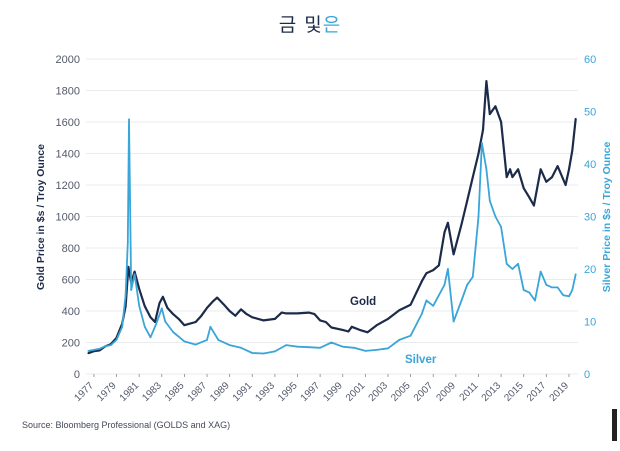 This screenshot has width=620, height=451. What do you see at coordinates (560, 392) in the screenshot?
I see `year-tick-label: 2019` at bounding box center [560, 392].